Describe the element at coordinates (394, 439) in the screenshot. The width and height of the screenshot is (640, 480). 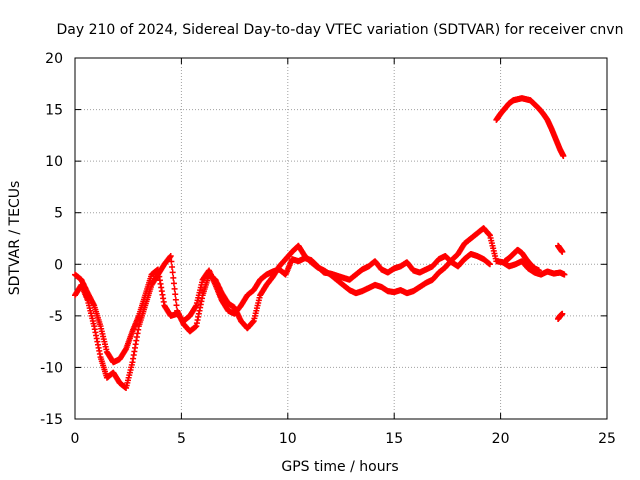
I see `x-tick-label: 15` at that location.